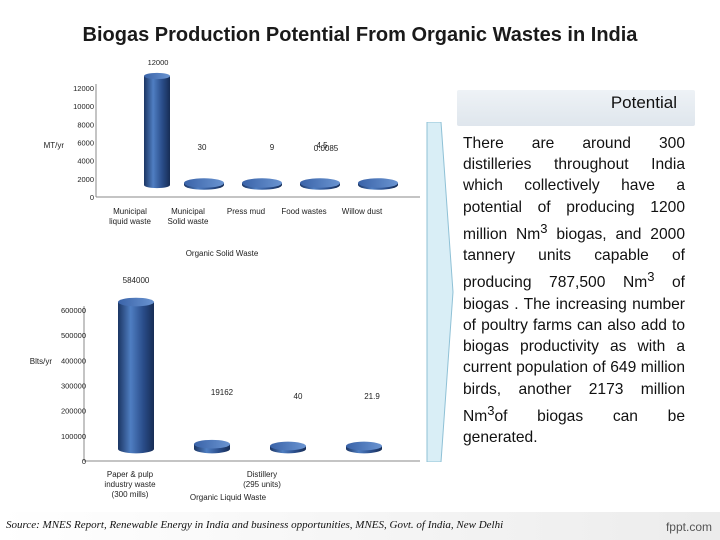 This screenshot has width=720, height=540. Describe the element at coordinates (85, 179) in the screenshot. I see `y-tick-label: 2000` at that location.